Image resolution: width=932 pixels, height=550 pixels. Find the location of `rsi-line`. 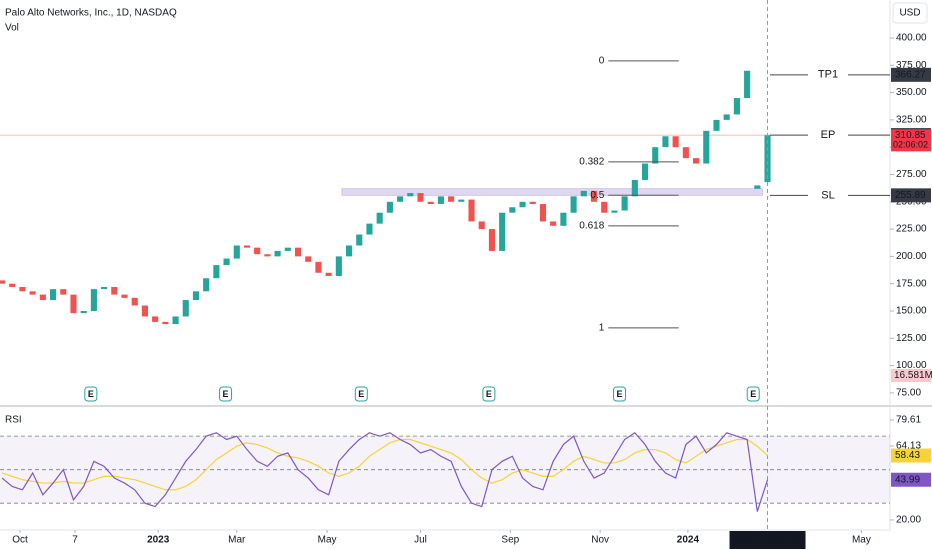

rsi-line is located at coordinates (385, 472).